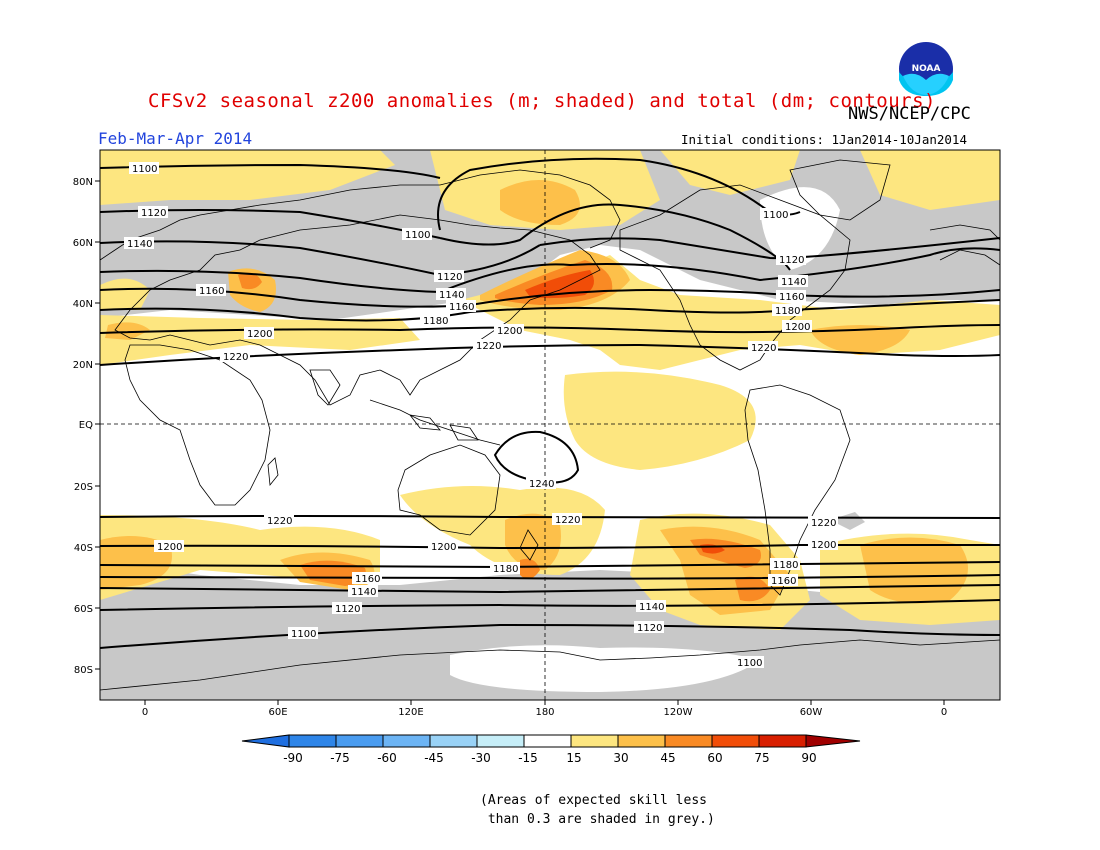  Describe the element at coordinates (678, 712) in the screenshot. I see `lon-label: 120W` at that location.